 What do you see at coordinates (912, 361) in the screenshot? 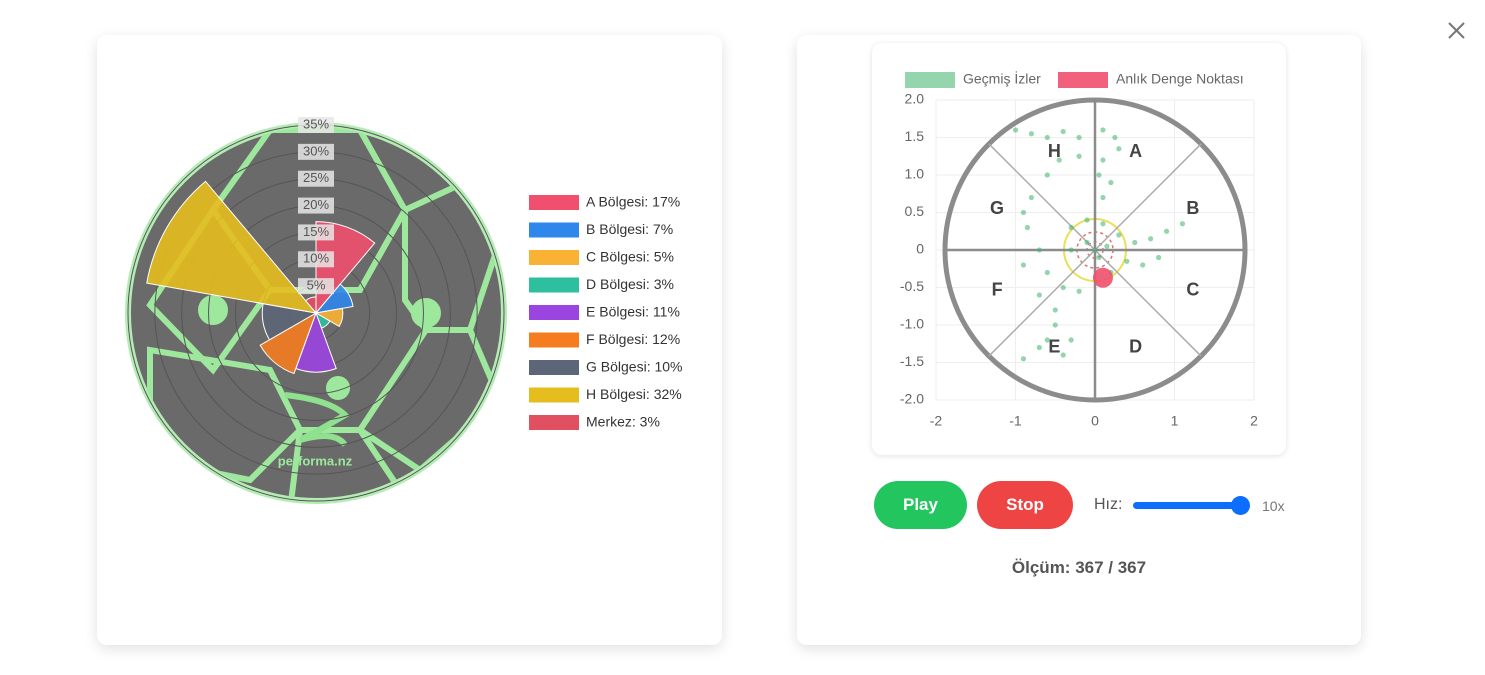
I see `y-tick-label: -1.5` at bounding box center [912, 361].